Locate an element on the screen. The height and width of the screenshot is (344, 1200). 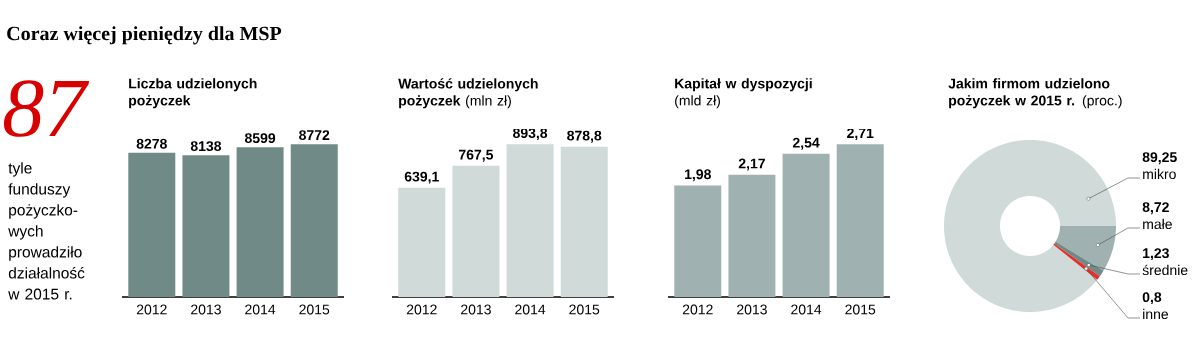
data-label: 639,1 is located at coordinates (421, 177).